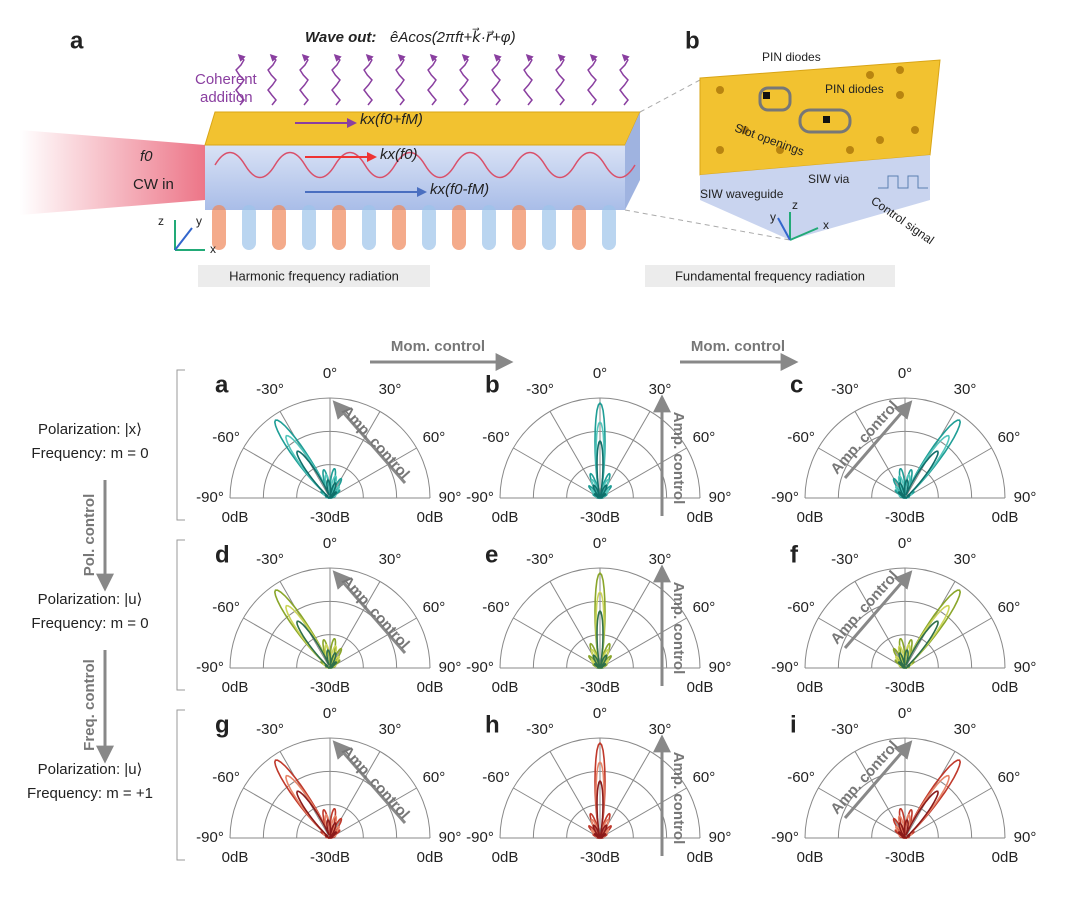 This screenshot has height=903, width=1080. I want to click on annotation: SIW waveguide, so click(742, 194).